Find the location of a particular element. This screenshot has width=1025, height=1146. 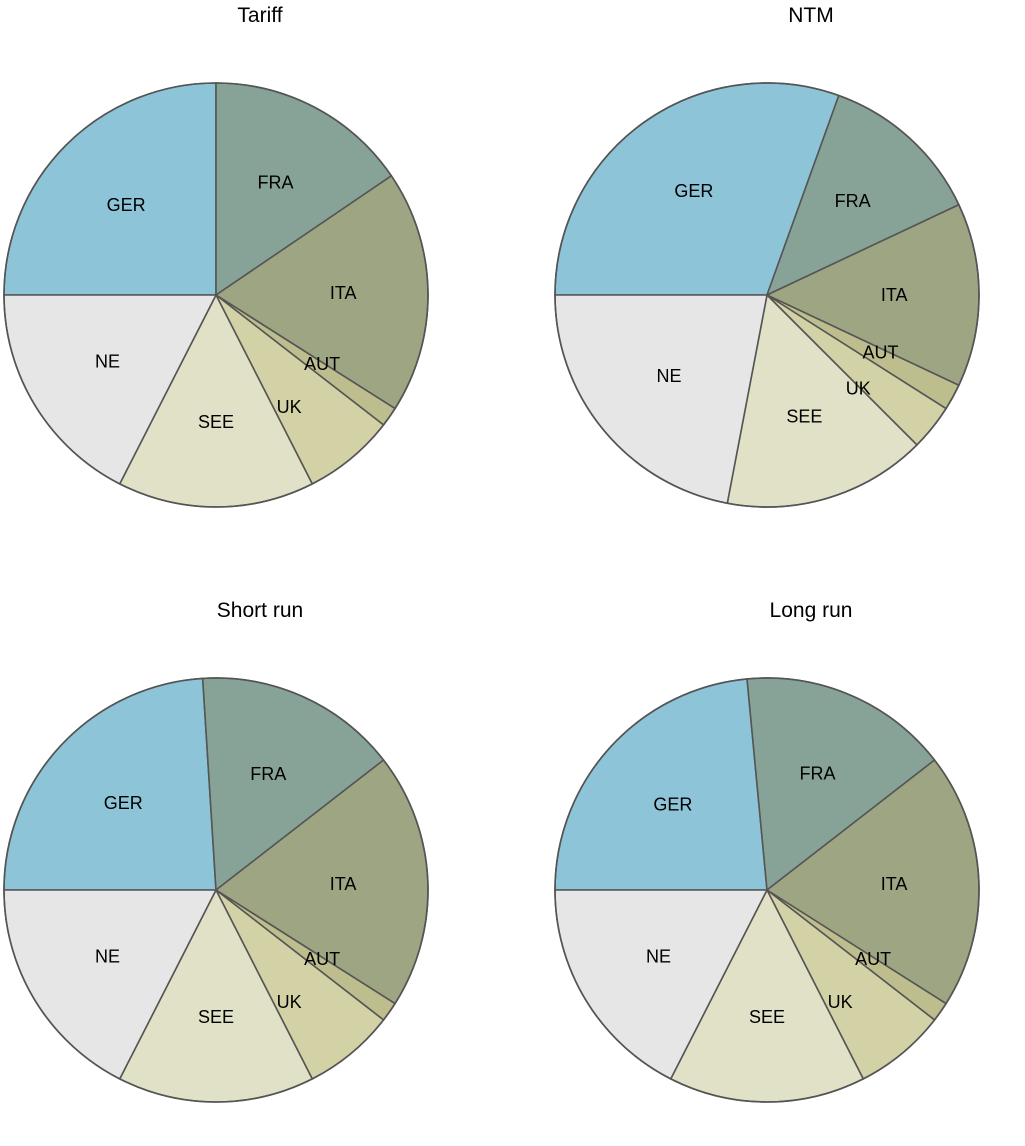

chart-title: Short run is located at coordinates (260, 610).